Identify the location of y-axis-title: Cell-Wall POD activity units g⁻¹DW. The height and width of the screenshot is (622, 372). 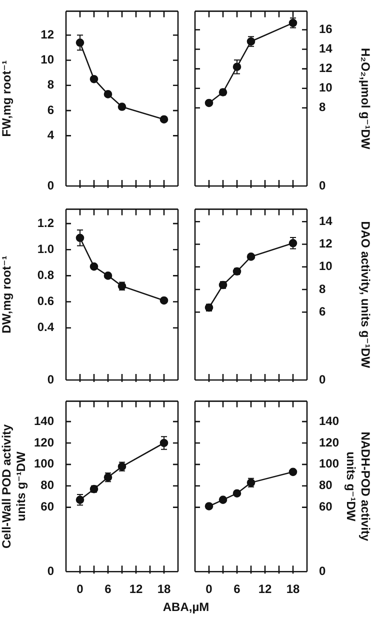
(14, 486).